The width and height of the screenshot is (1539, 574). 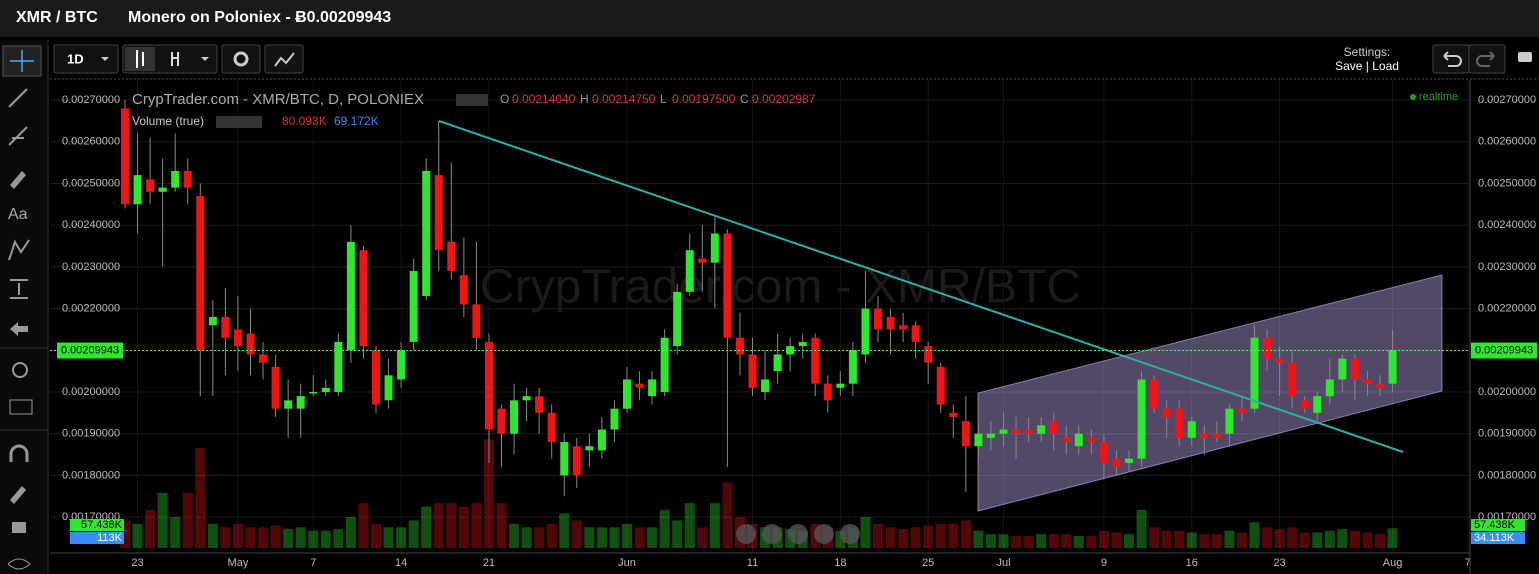 I want to click on y-tick-label: 0.00260000, so click(x=1507, y=142).